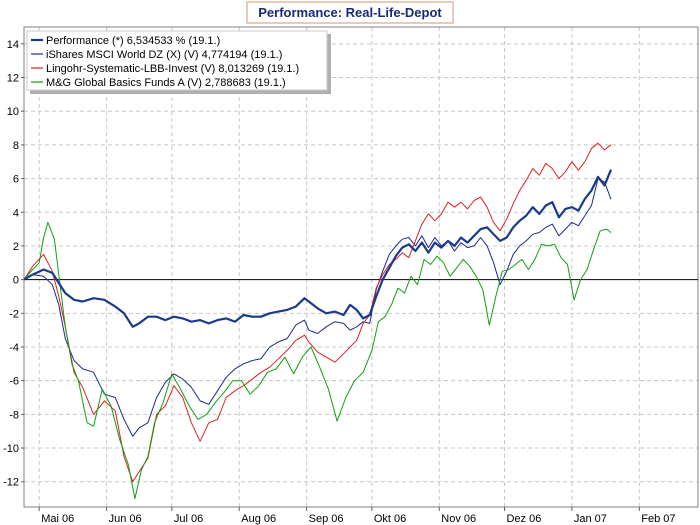 The height and width of the screenshot is (525, 700). What do you see at coordinates (13, 112) in the screenshot?
I see `y-tick-label: 10` at bounding box center [13, 112].